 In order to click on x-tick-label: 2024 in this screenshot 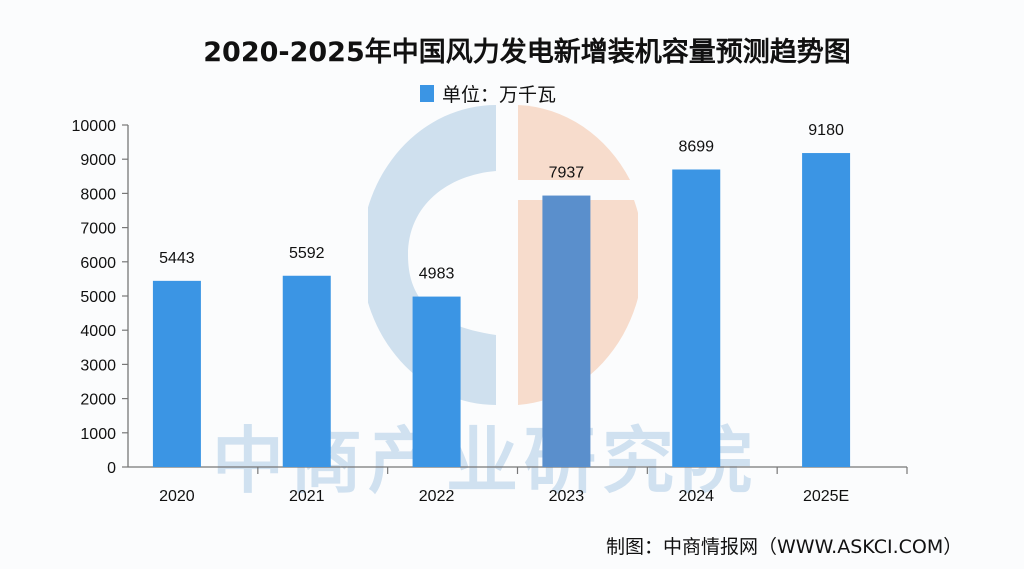, I will do `click(696, 496)`.